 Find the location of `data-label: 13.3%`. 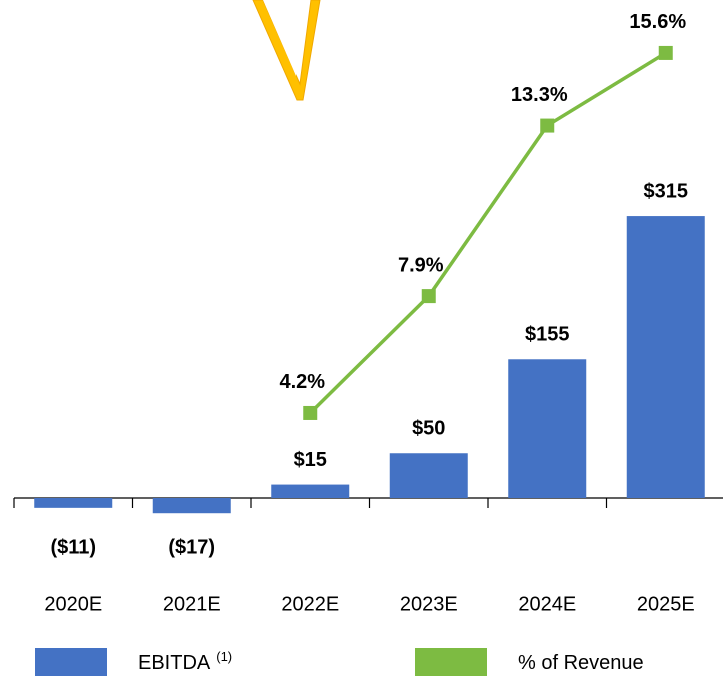

data-label: 13.3% is located at coordinates (539, 95).